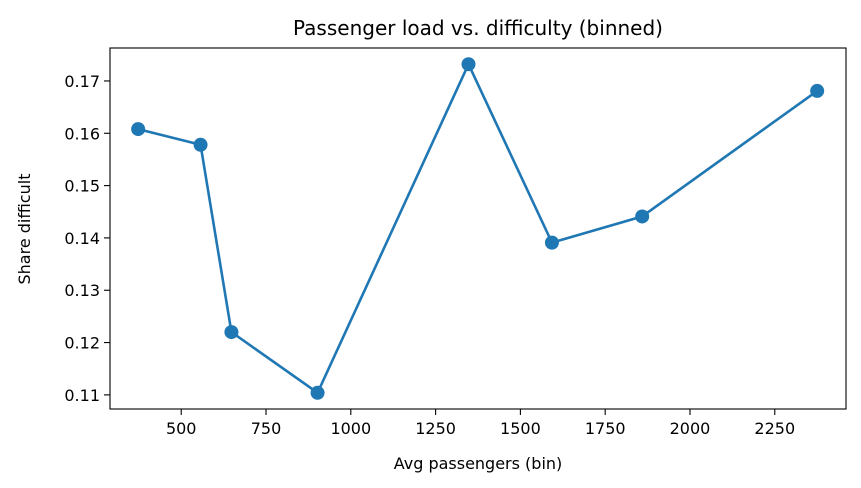 This screenshot has width=861, height=488. What do you see at coordinates (478, 463) in the screenshot?
I see `x-axis-label: Avg passengers (bin)` at bounding box center [478, 463].